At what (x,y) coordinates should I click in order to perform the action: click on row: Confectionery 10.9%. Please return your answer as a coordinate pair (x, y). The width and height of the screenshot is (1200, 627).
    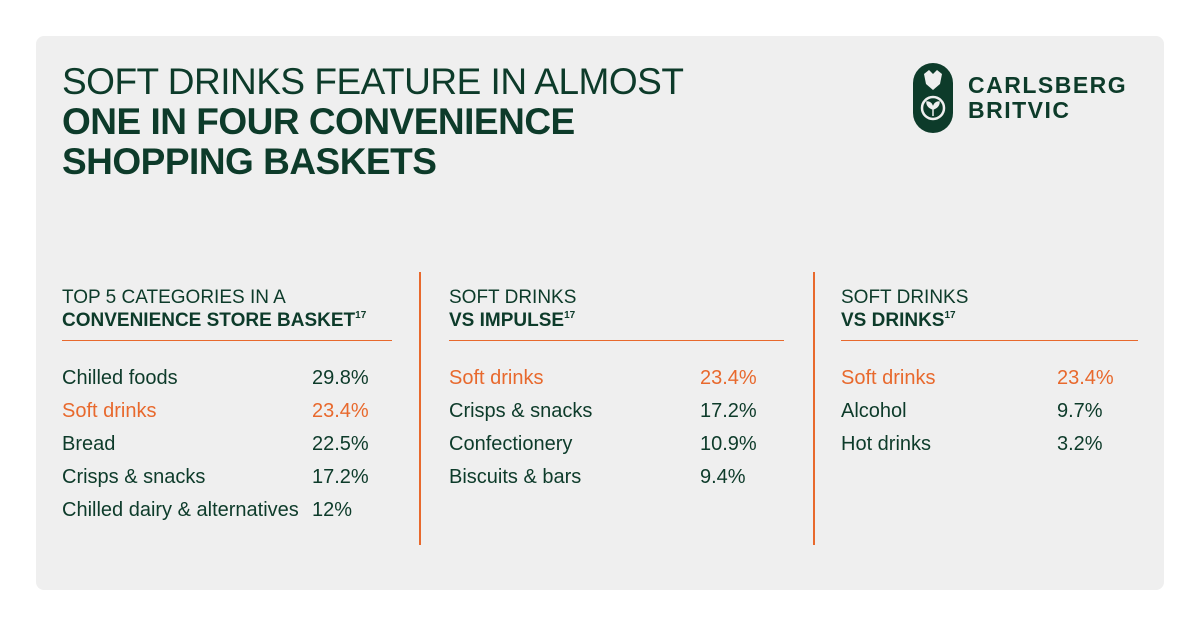
    Looking at the image, I should click on (616, 444).